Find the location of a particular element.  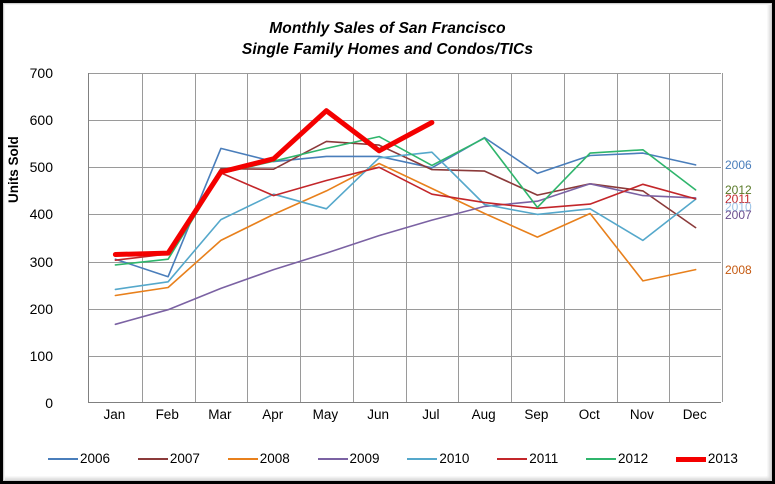

series-end-label-2011: 2011 is located at coordinates (738, 198).